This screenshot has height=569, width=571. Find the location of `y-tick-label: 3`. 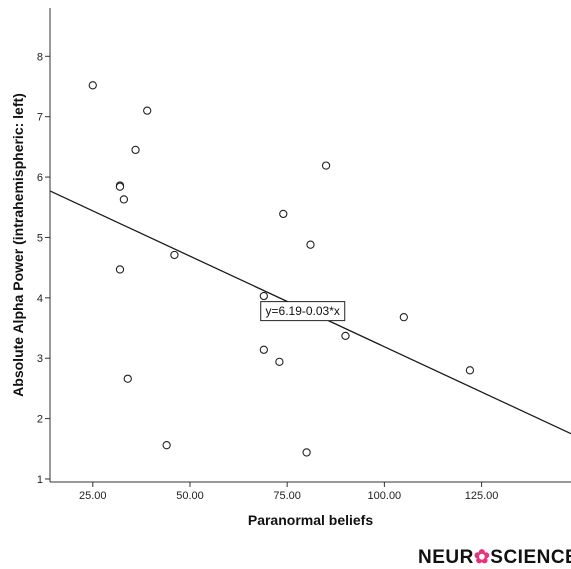

y-tick-label: 3 is located at coordinates (40, 359).